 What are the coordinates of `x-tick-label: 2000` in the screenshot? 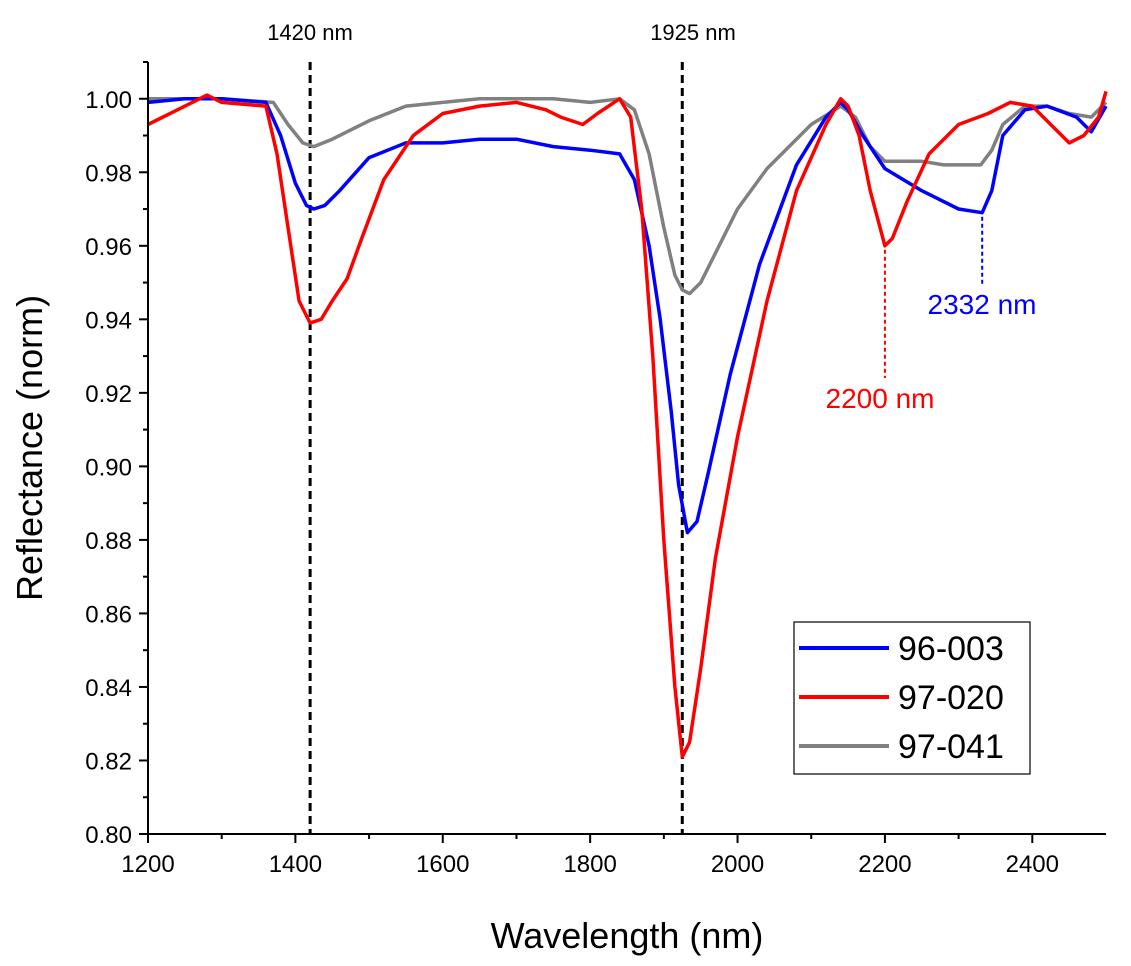 It's located at (737, 864).